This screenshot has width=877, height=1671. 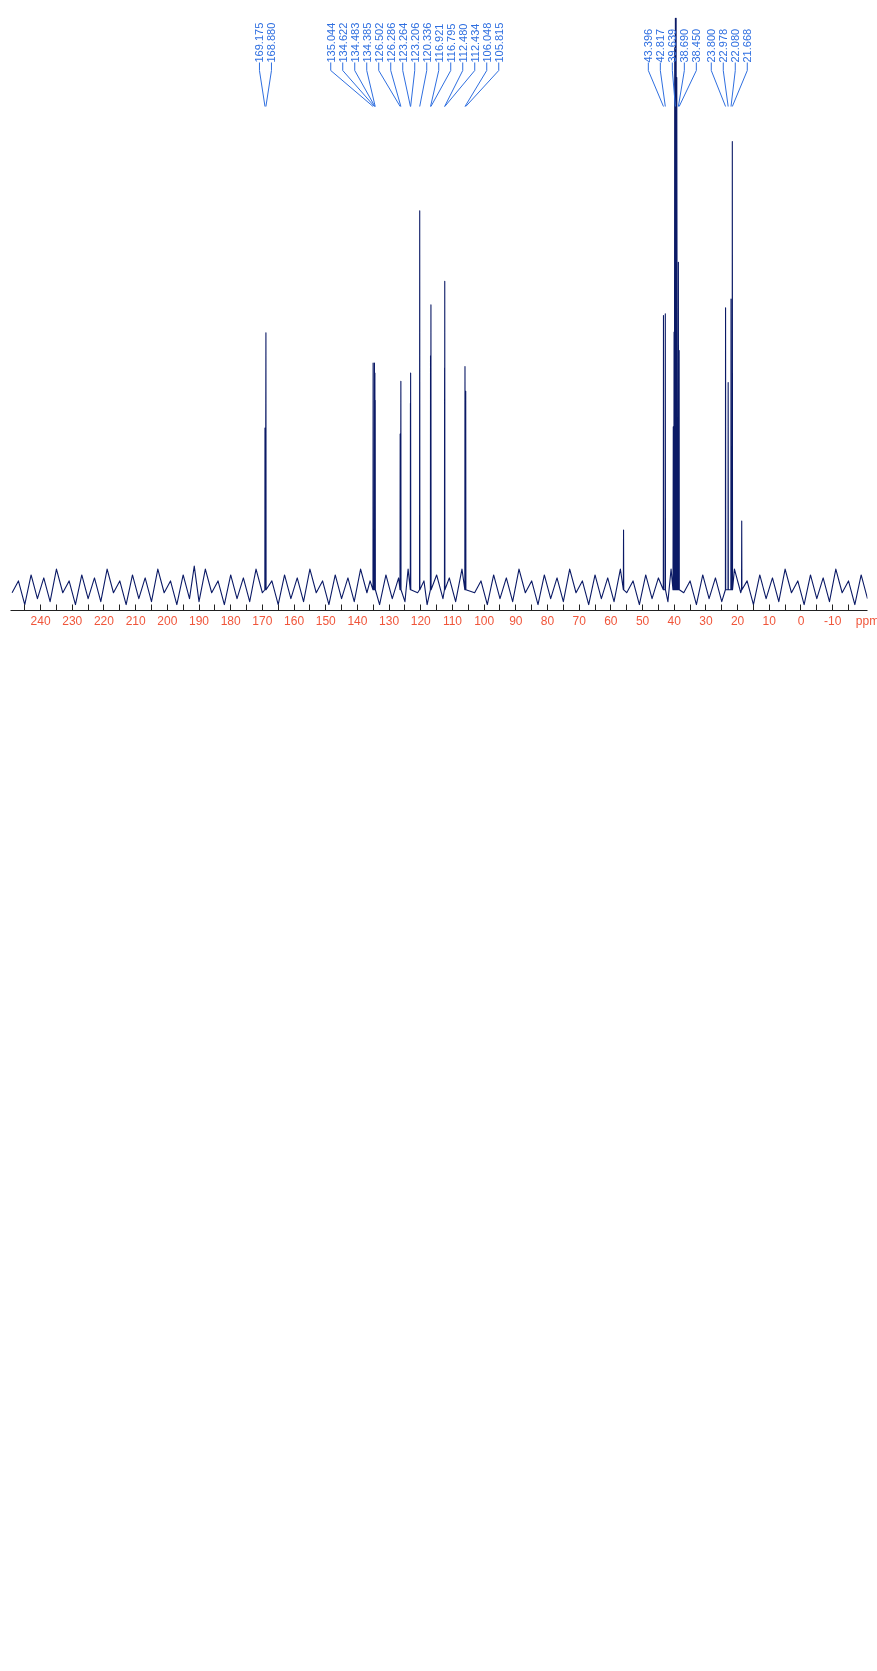 I want to click on x-tick-label: 230, so click(x=72, y=620).